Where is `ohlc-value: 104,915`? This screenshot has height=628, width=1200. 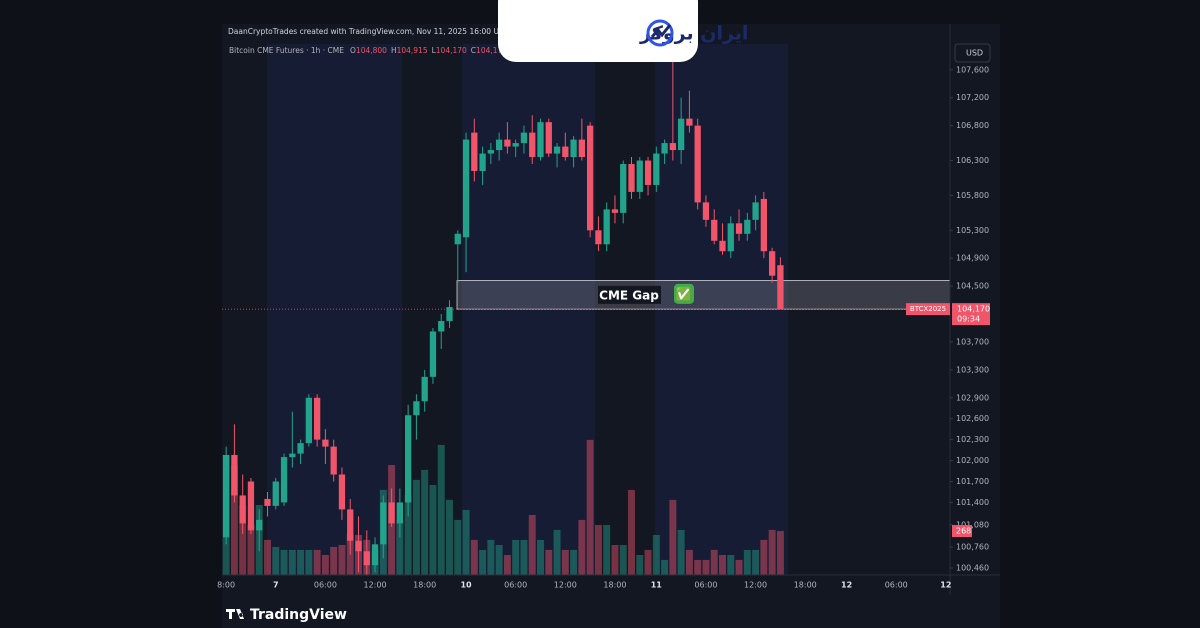 ohlc-value: 104,915 is located at coordinates (412, 50).